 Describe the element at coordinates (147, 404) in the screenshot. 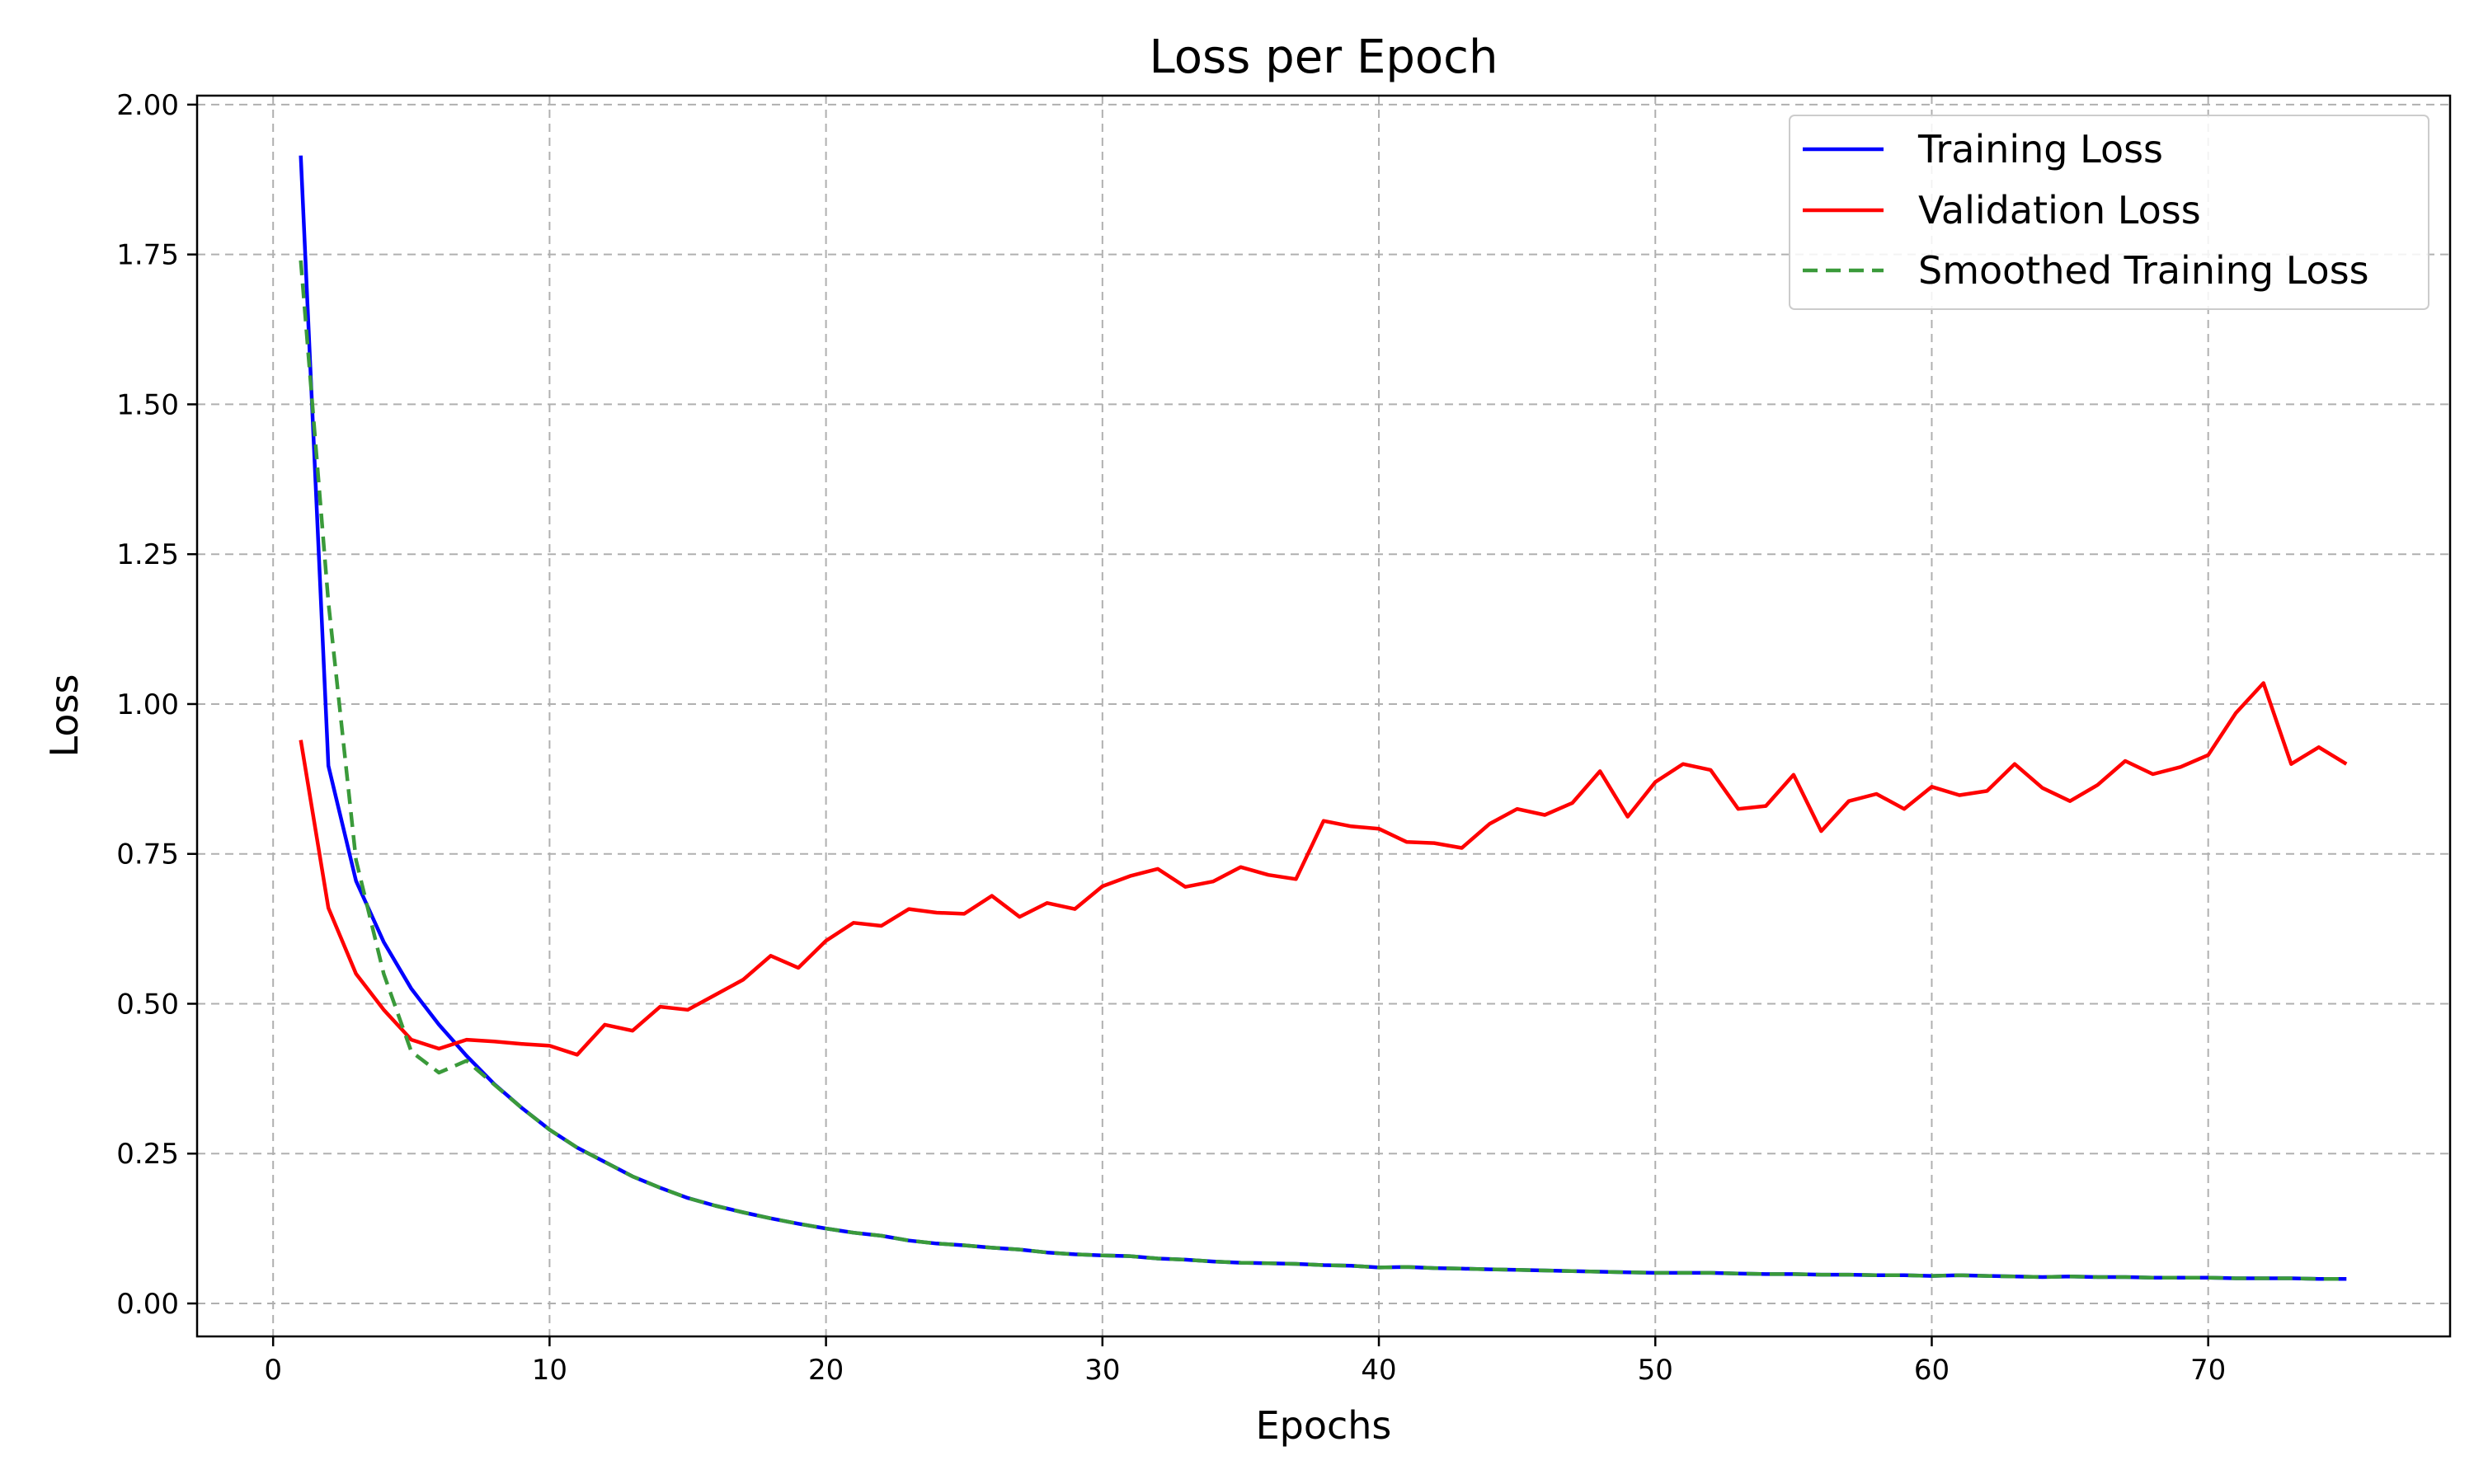

I see `y-tick-label: 1.50` at that location.